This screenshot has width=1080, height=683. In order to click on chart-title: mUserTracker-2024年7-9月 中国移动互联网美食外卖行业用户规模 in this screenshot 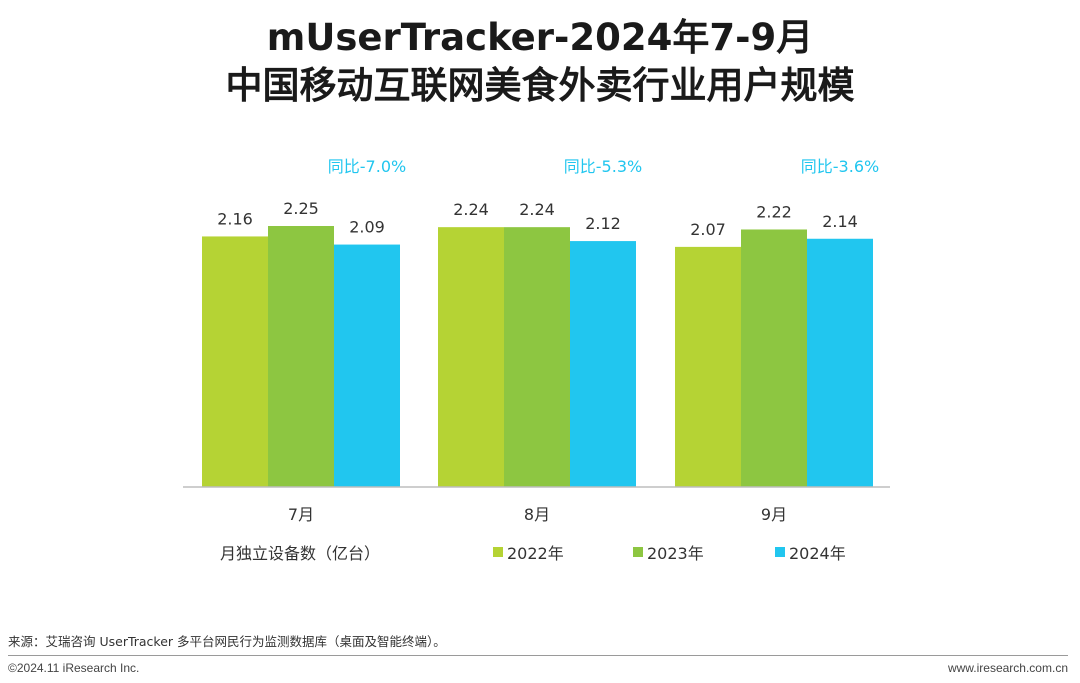, I will do `click(540, 62)`.